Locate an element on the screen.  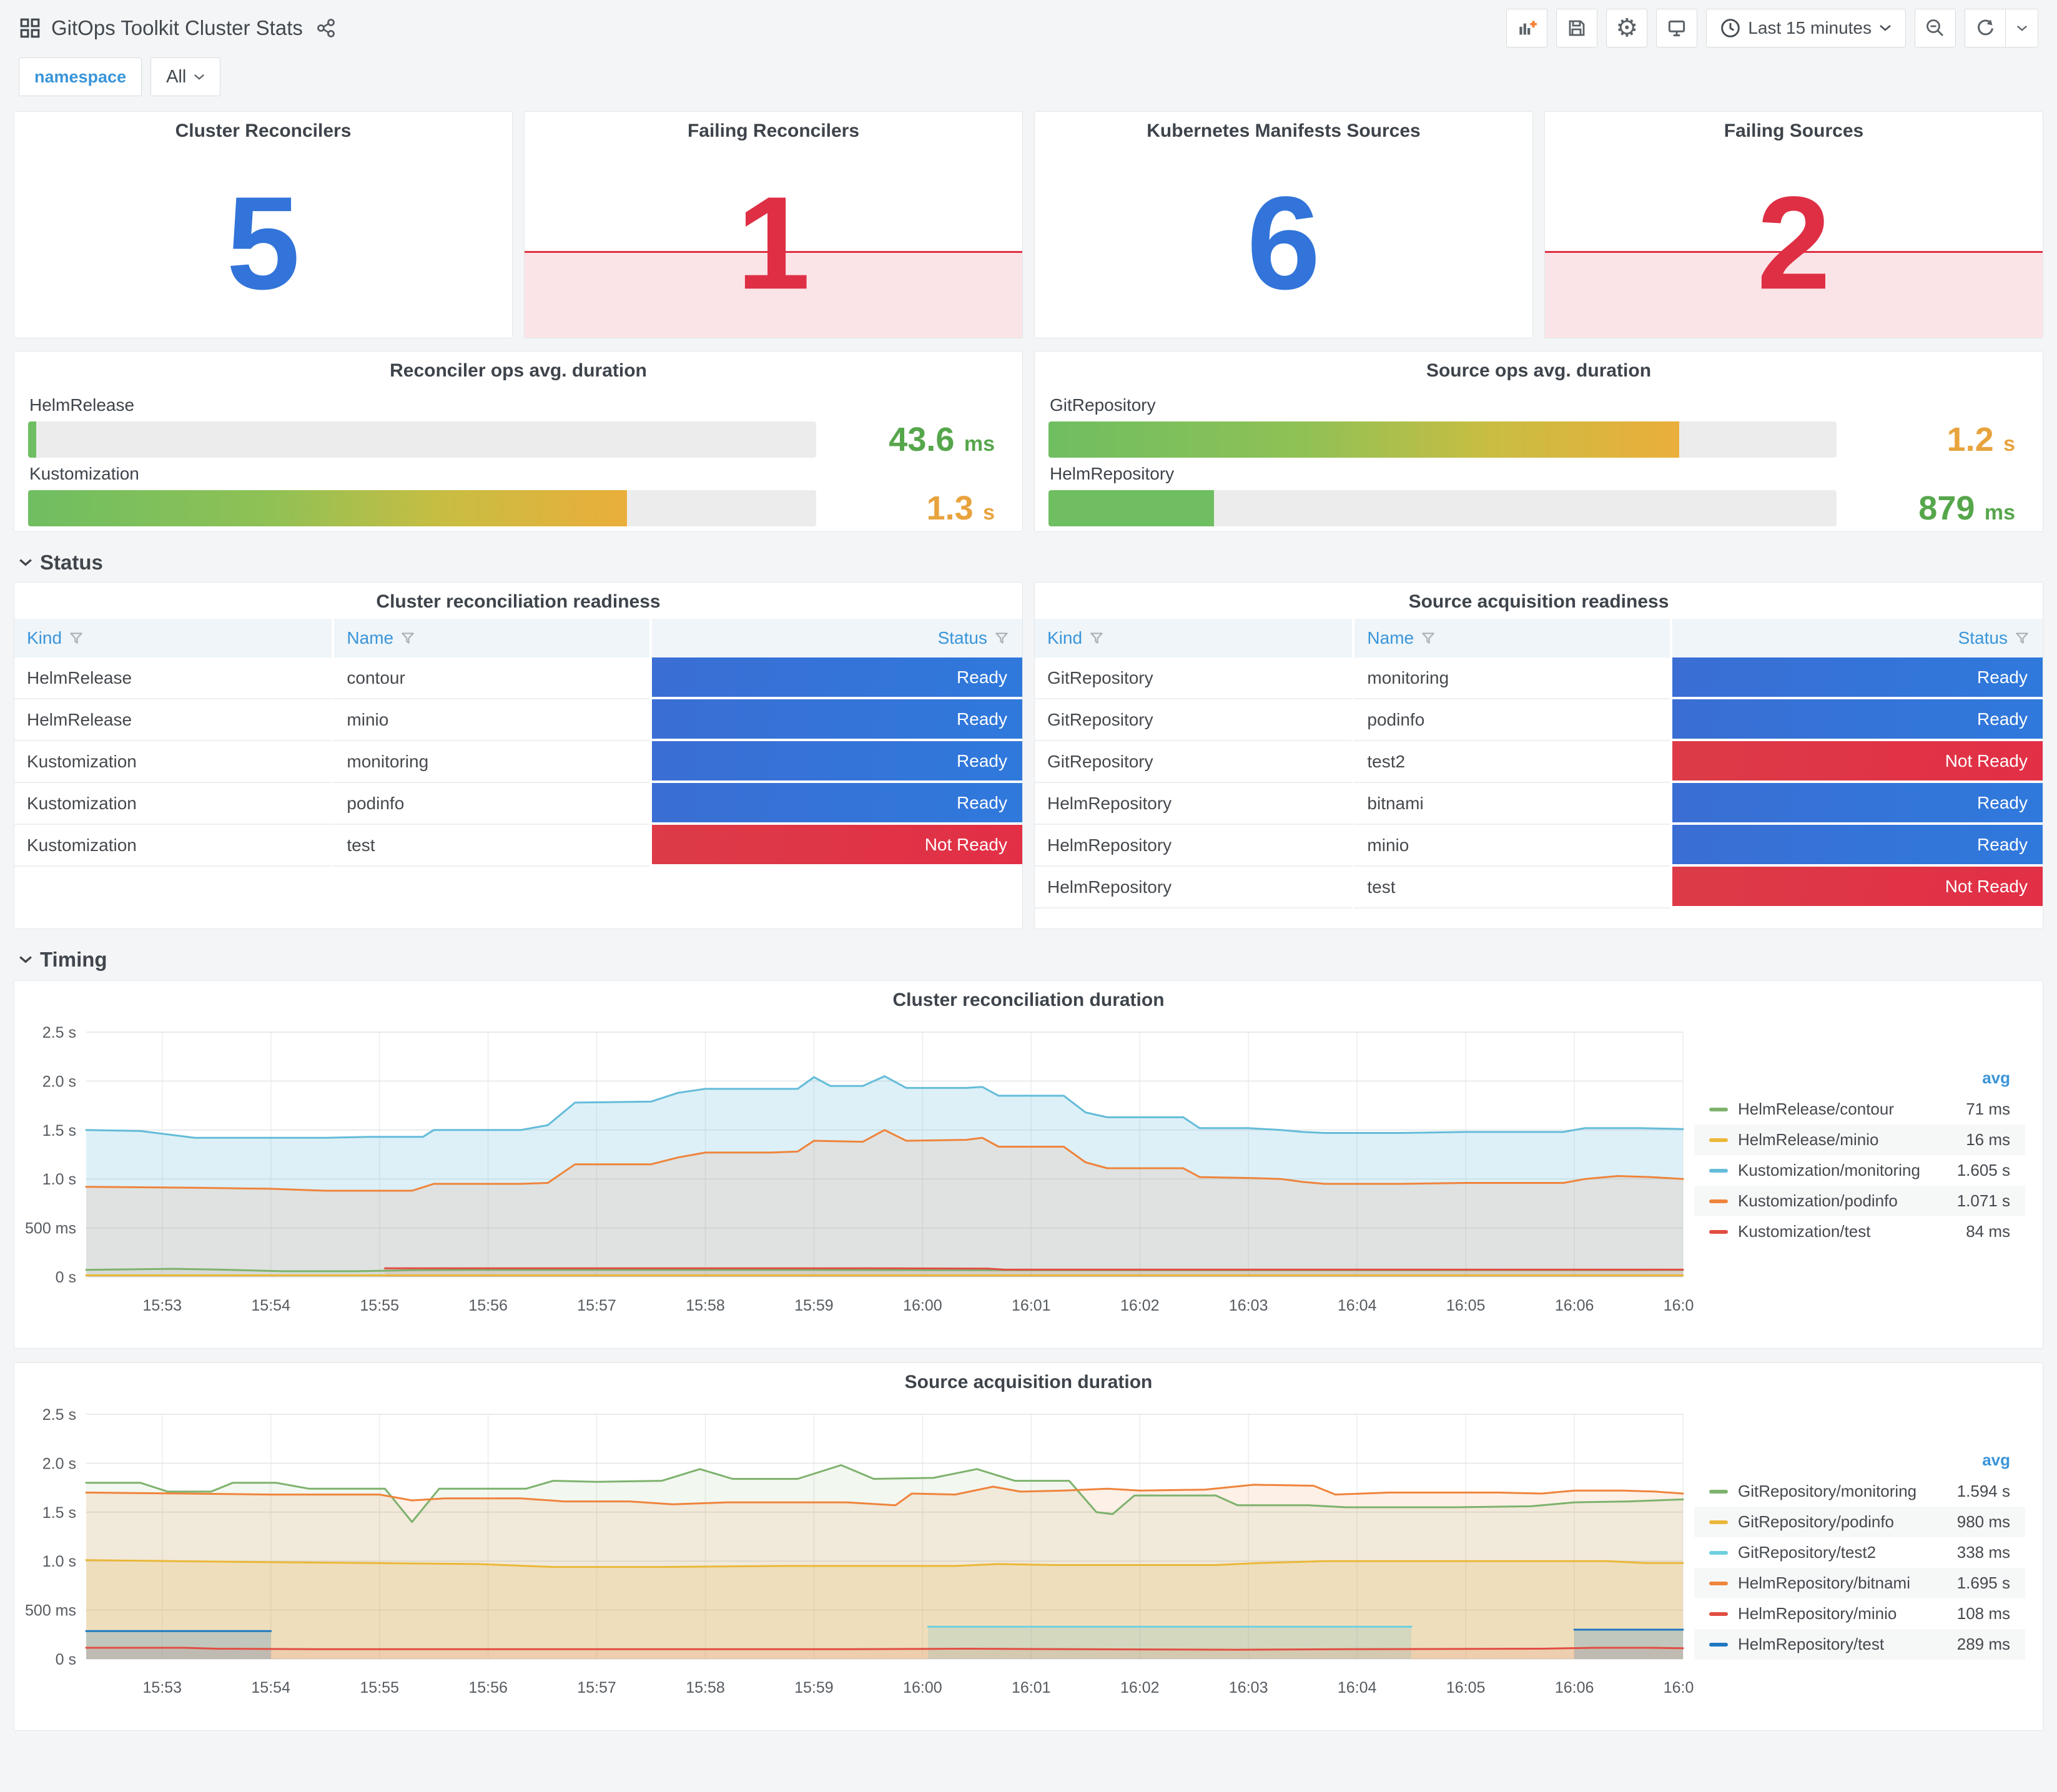
legend-item: HelmRelease/contour 71 ms is located at coordinates (1860, 1109).